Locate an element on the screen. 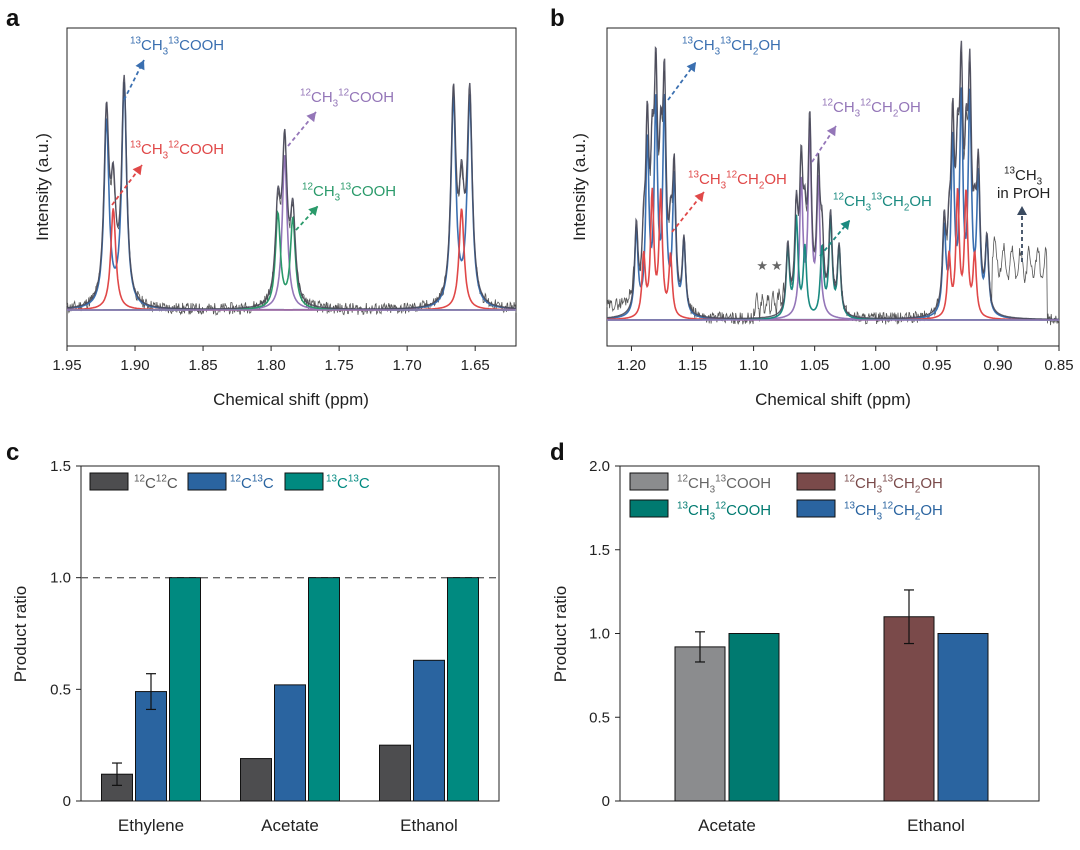  legend-label-12C12C-text: C is located at coordinates (150, 483).